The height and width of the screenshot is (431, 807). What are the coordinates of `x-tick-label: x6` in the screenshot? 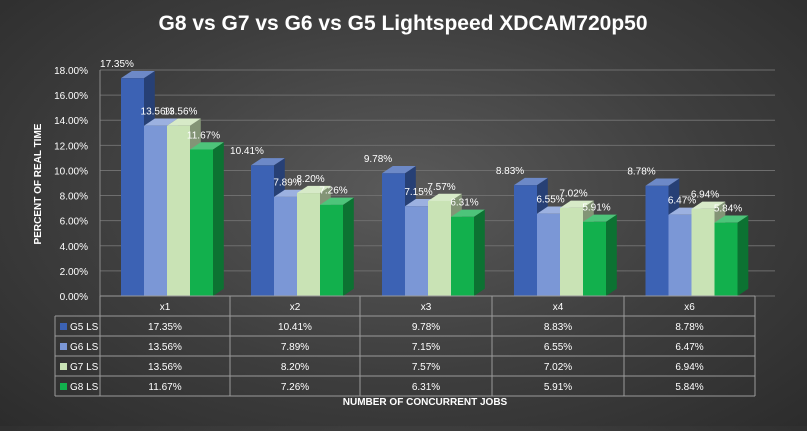 It's located at (689, 307).